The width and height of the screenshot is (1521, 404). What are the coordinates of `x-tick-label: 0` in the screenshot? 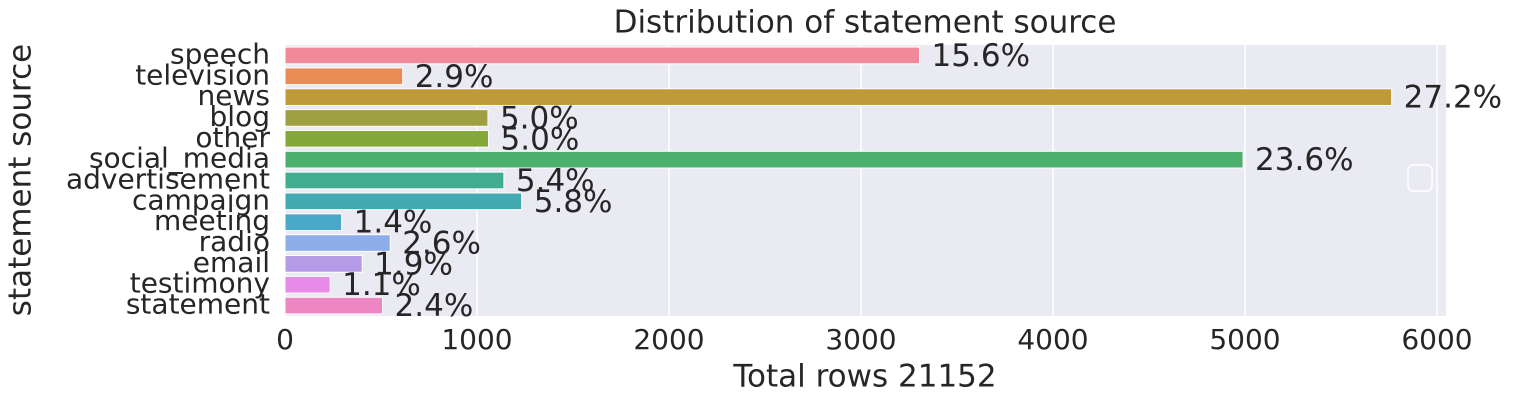 It's located at (285, 339).